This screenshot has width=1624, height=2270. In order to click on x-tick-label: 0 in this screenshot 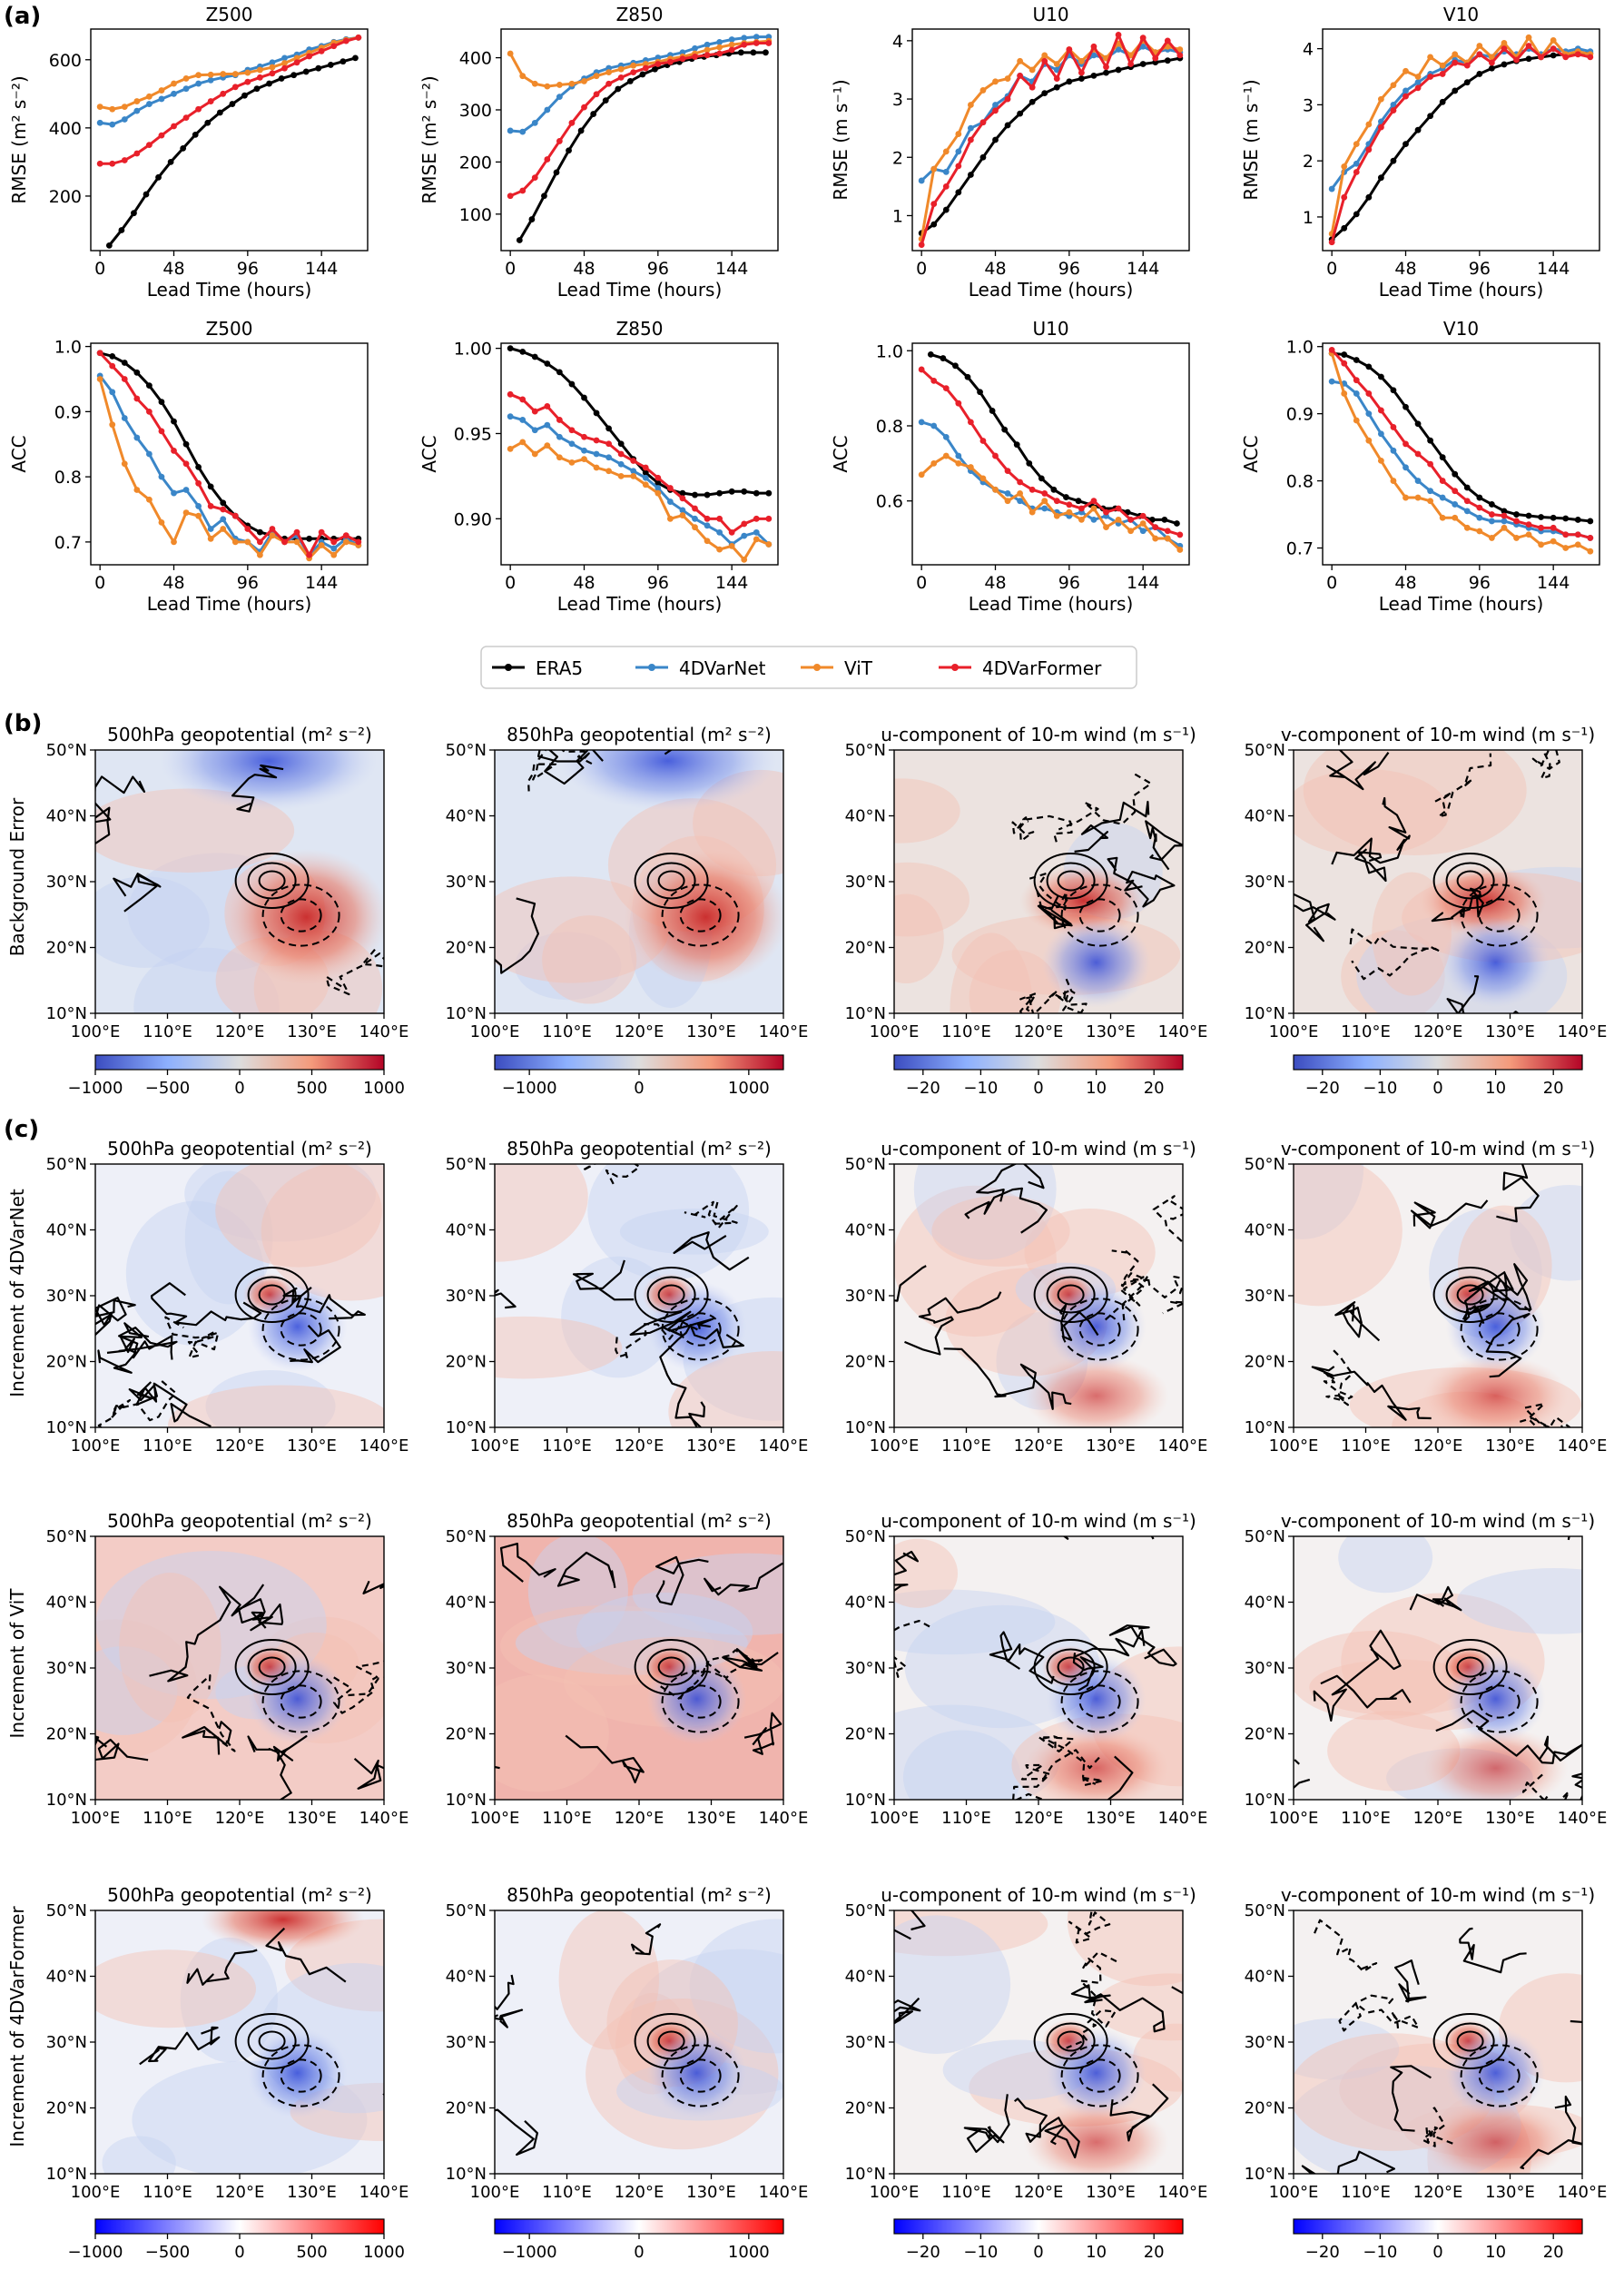, I will do `click(510, 583)`.